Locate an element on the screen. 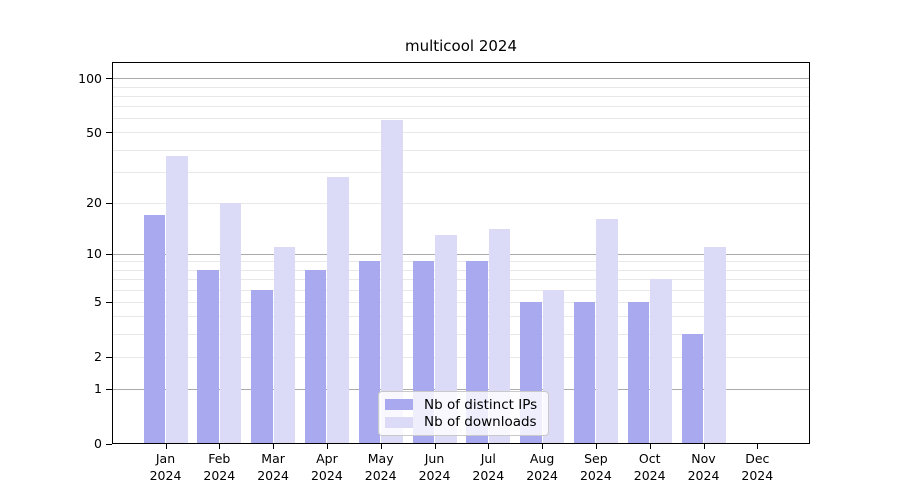 The image size is (900, 500). legend-swatch-distinct-ips is located at coordinates (399, 405).